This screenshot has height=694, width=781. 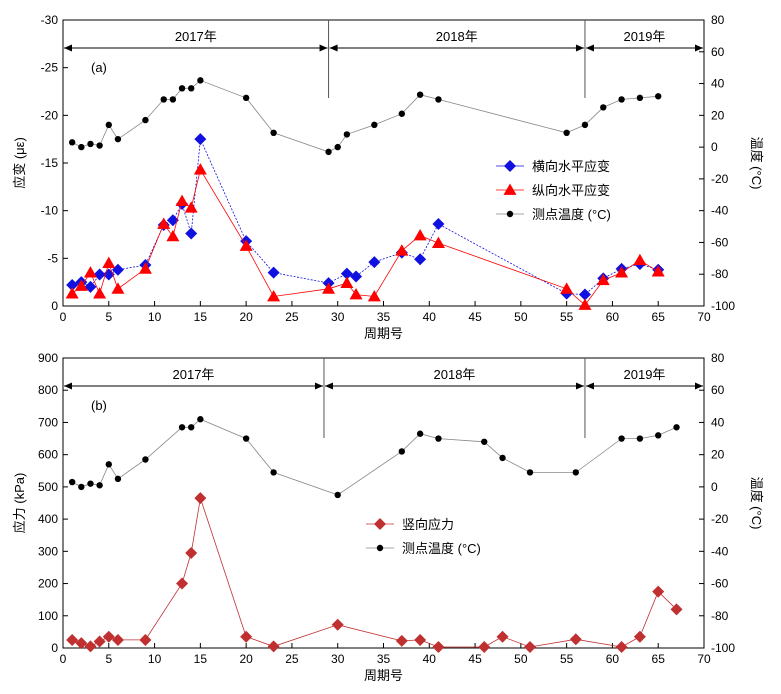 I want to click on x-tick-label: 45, so click(x=475, y=317).